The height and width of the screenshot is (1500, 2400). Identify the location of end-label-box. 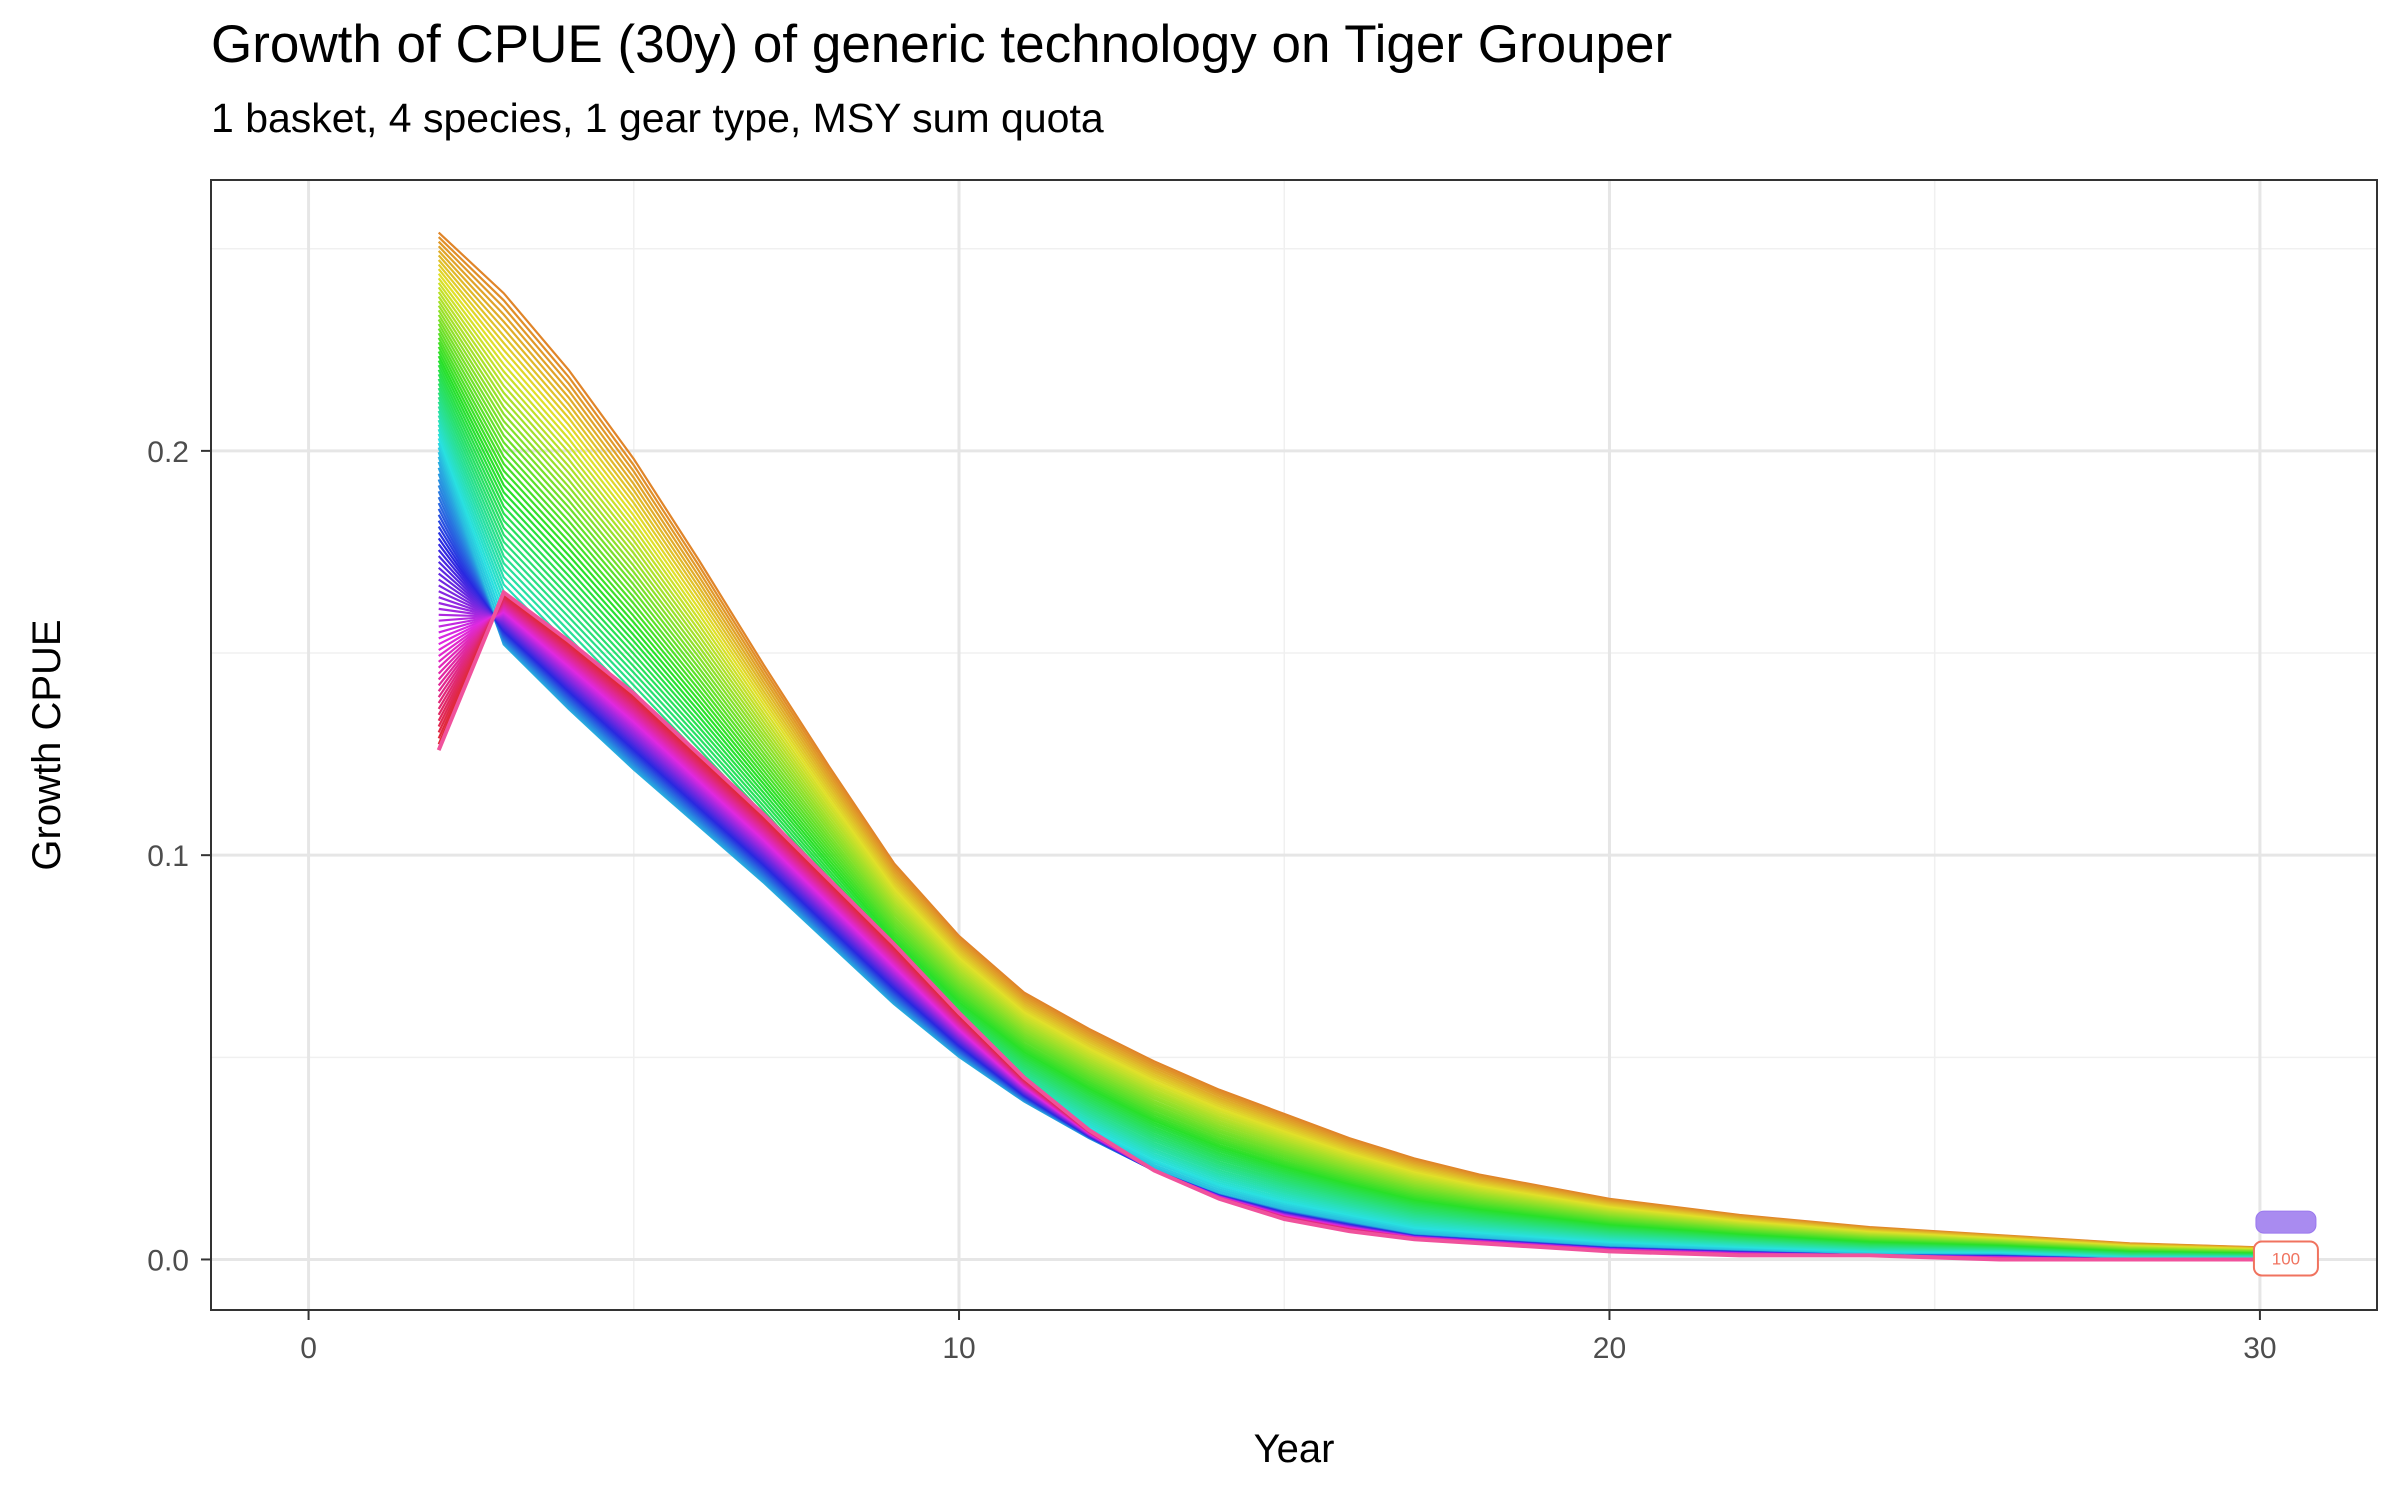
(2285, 1258).